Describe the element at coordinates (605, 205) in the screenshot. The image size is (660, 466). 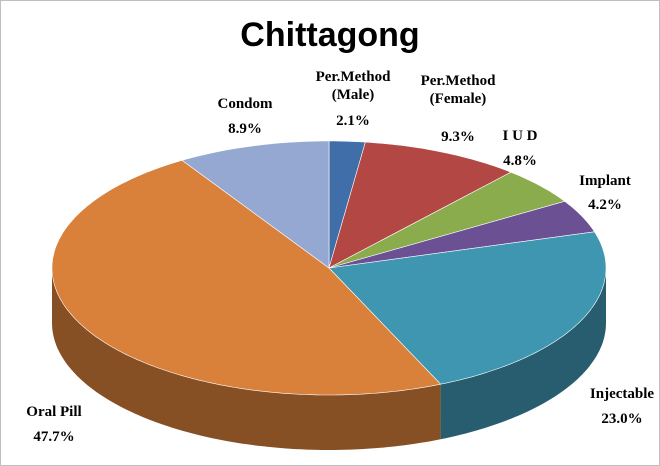
I see `value-label: 4.2%` at that location.